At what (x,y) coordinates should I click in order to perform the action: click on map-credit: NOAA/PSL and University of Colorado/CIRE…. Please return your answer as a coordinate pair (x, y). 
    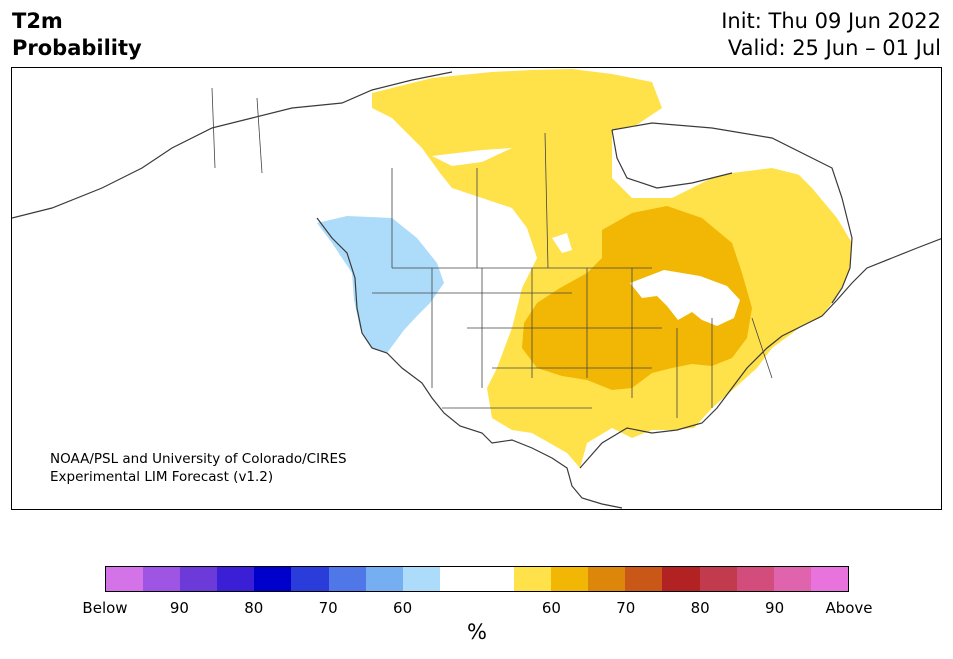
    Looking at the image, I should click on (198, 468).